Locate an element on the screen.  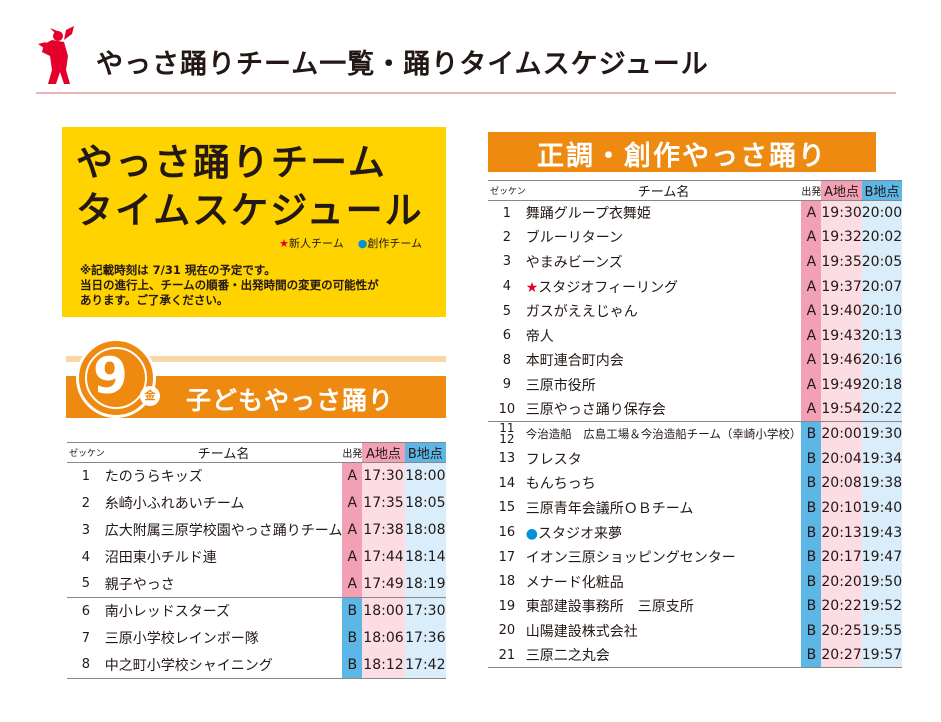
team-name: 広大附属三原学校園やっさ踊りチーム is located at coordinates (224, 530).